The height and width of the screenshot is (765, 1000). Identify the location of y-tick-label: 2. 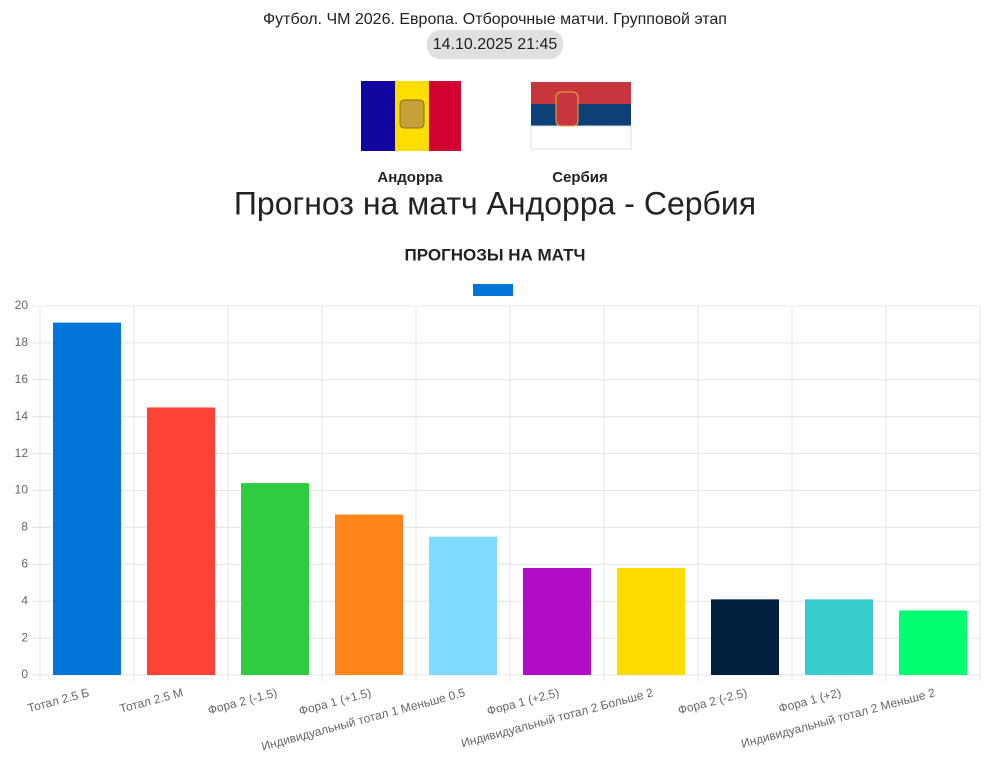
(24, 637).